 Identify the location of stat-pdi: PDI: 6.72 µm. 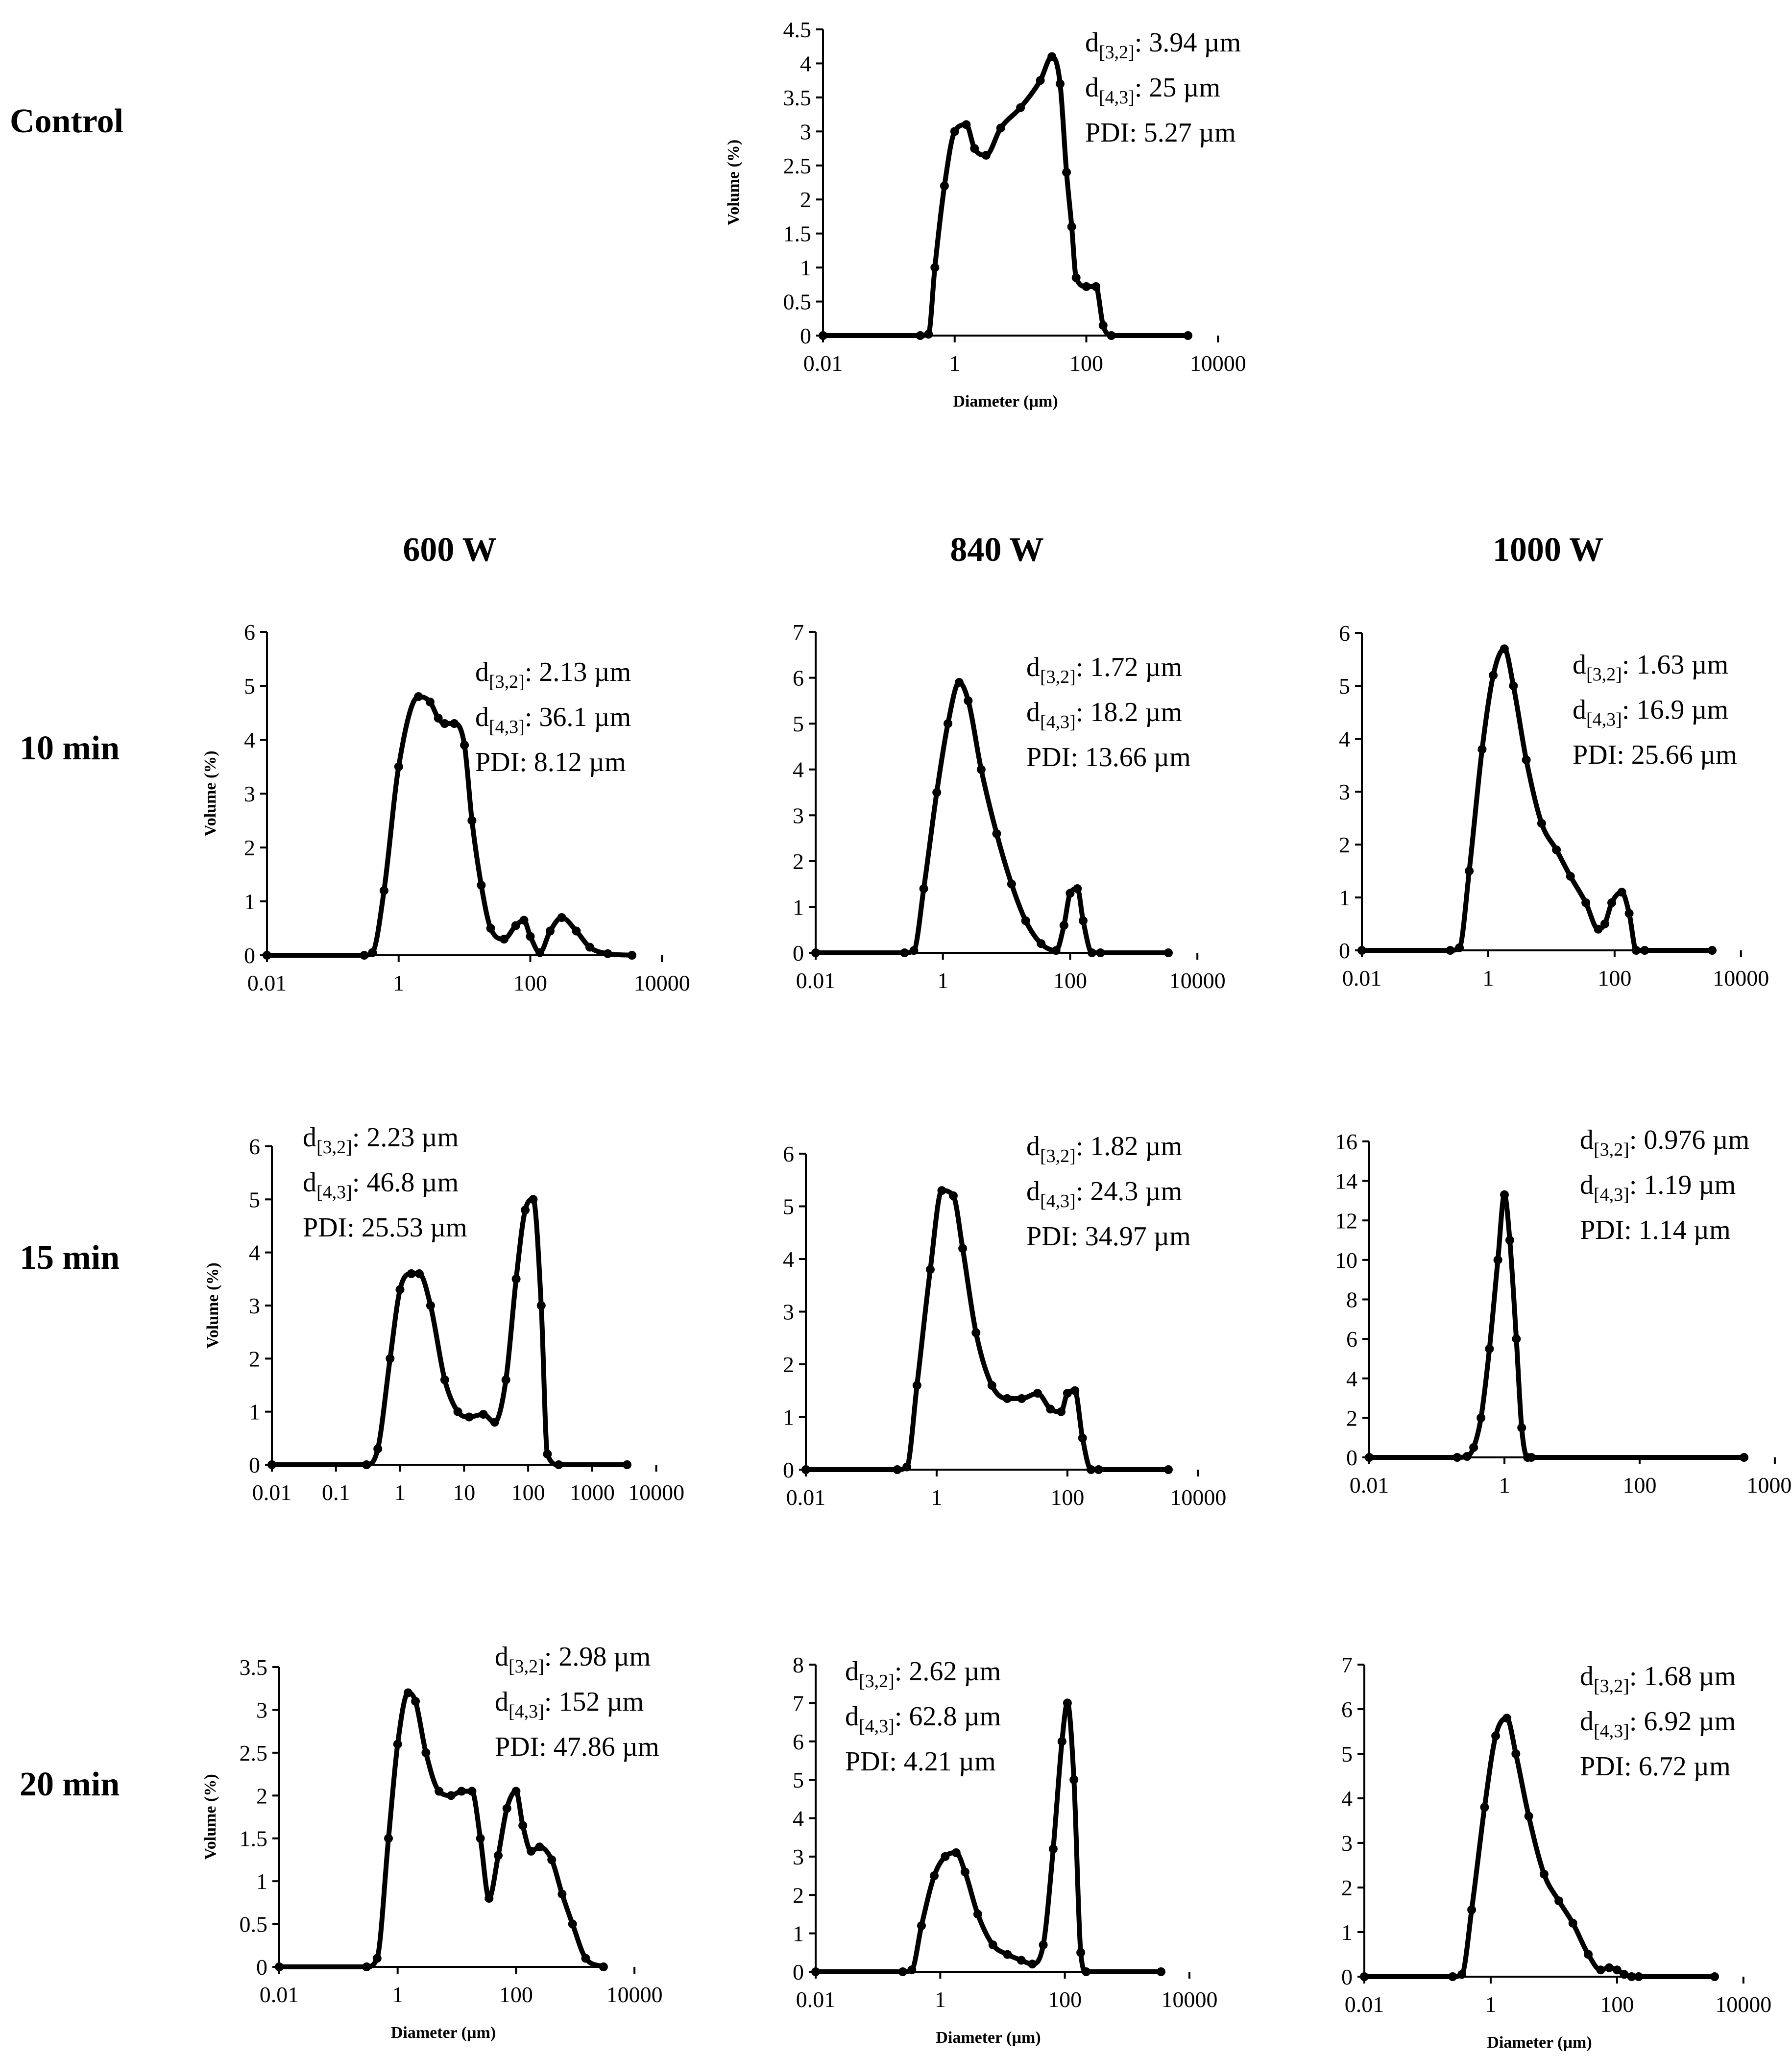
(1655, 1767).